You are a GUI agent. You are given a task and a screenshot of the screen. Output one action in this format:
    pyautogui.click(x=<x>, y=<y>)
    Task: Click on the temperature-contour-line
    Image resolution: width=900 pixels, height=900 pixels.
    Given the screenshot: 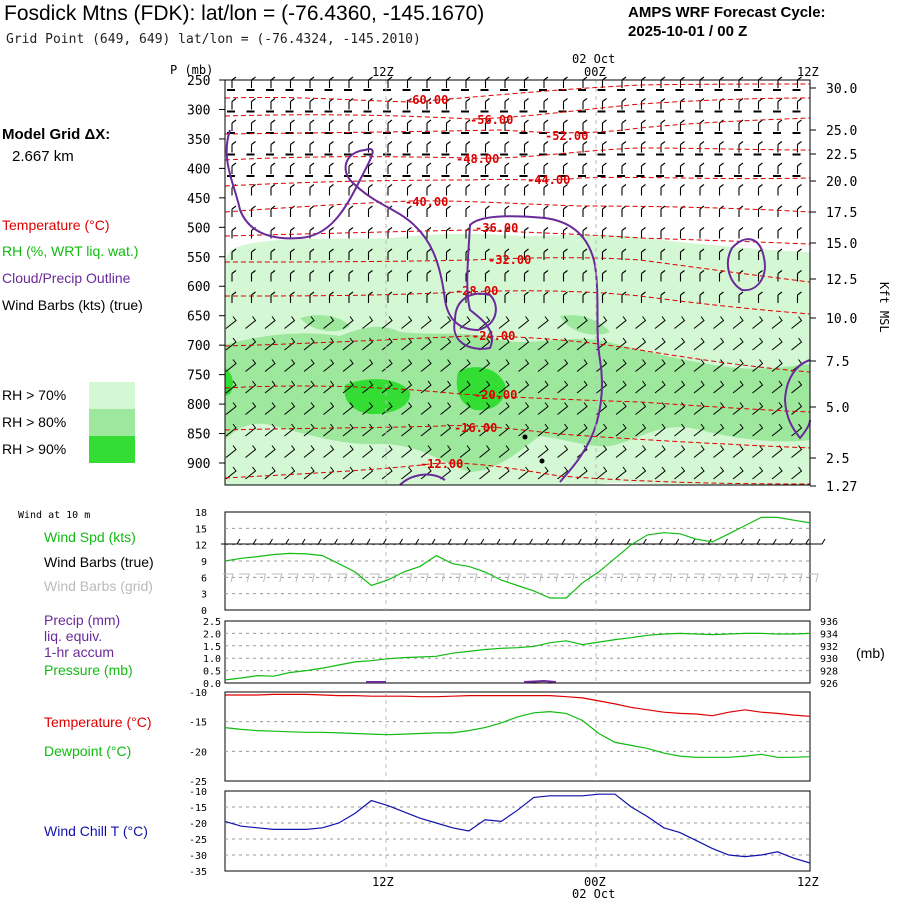 What is the action you would take?
    pyautogui.click(x=517, y=354)
    